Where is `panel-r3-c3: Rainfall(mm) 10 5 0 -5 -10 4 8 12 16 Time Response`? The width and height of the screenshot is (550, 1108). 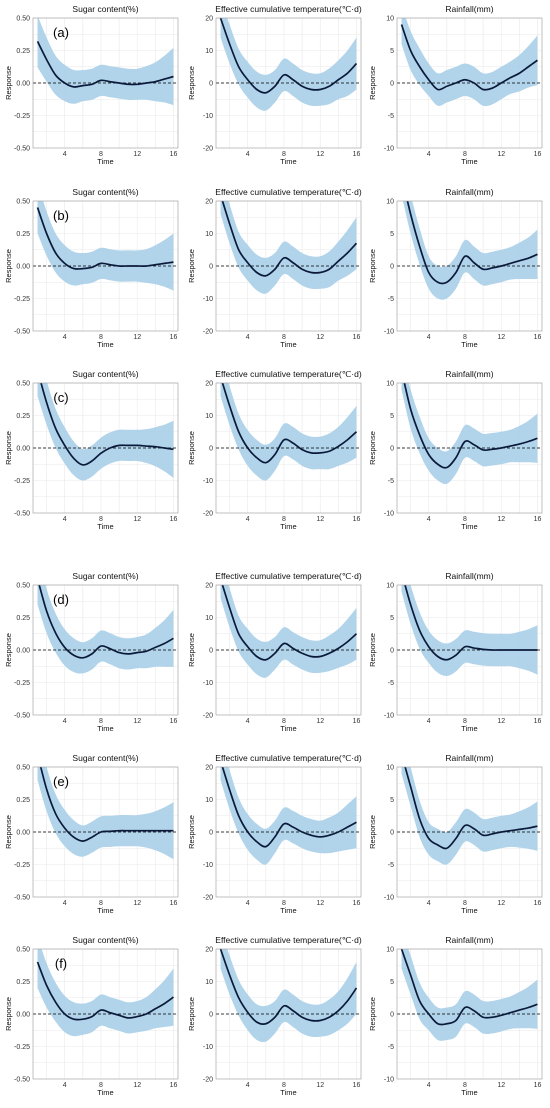 panel-r3-c3: Rainfall(mm) 10 5 0 -5 -10 4 8 12 16 Time Response is located at coordinates (455, 450).